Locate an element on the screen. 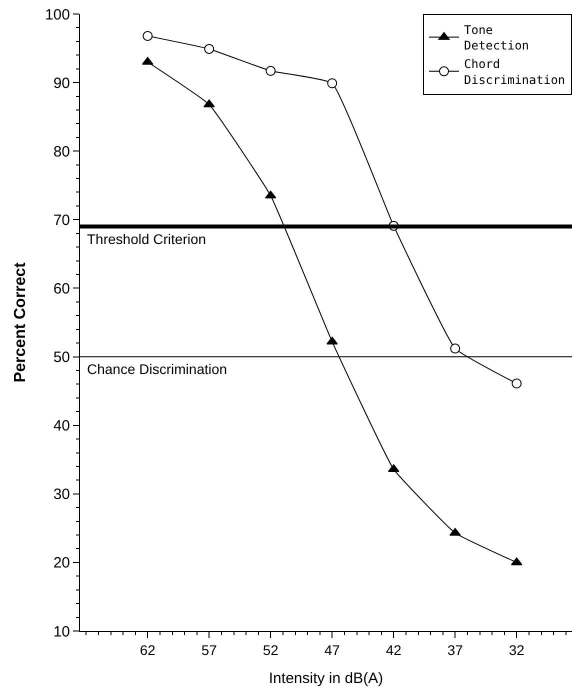 This screenshot has width=578, height=691. x-tick-label: 42 is located at coordinates (394, 650).